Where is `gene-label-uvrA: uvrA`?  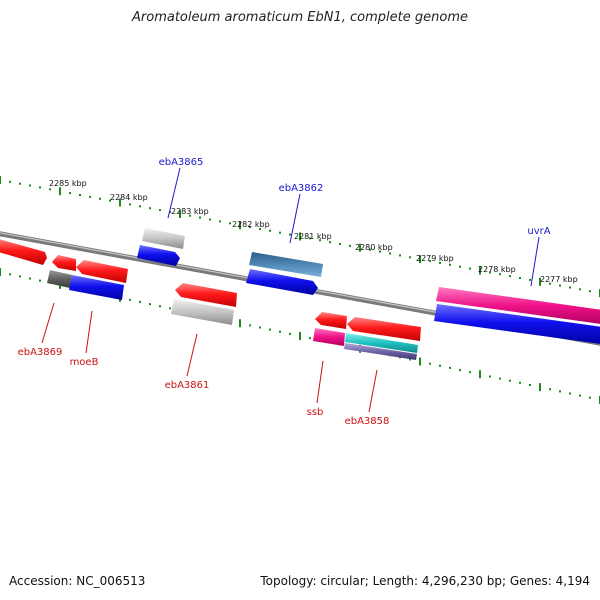
gene-label-uvrA: uvrA is located at coordinates (538, 231).